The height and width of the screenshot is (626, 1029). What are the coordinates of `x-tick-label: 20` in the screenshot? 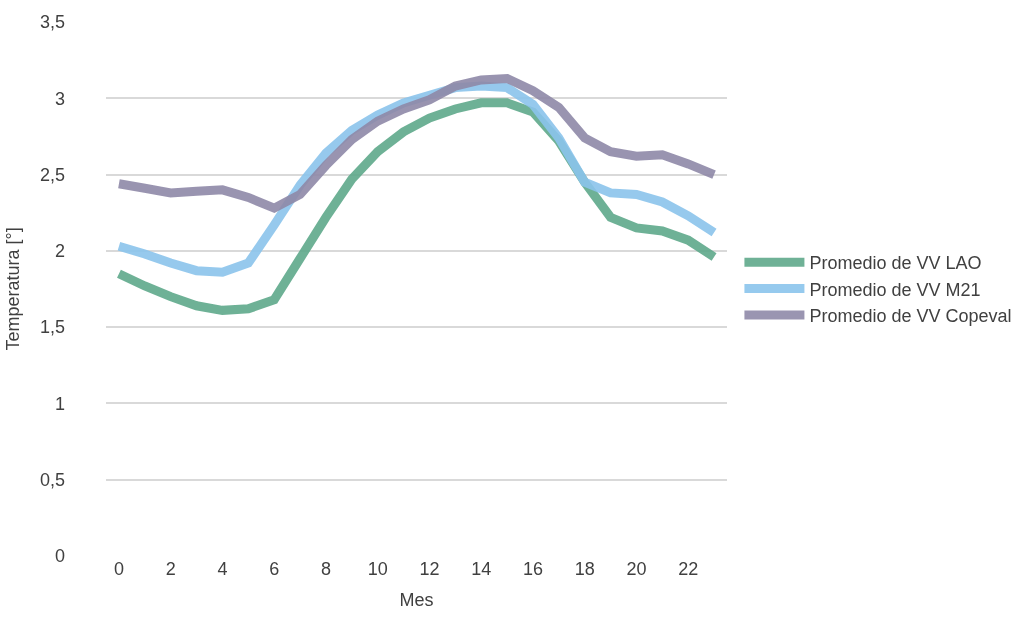 It's located at (636, 569).